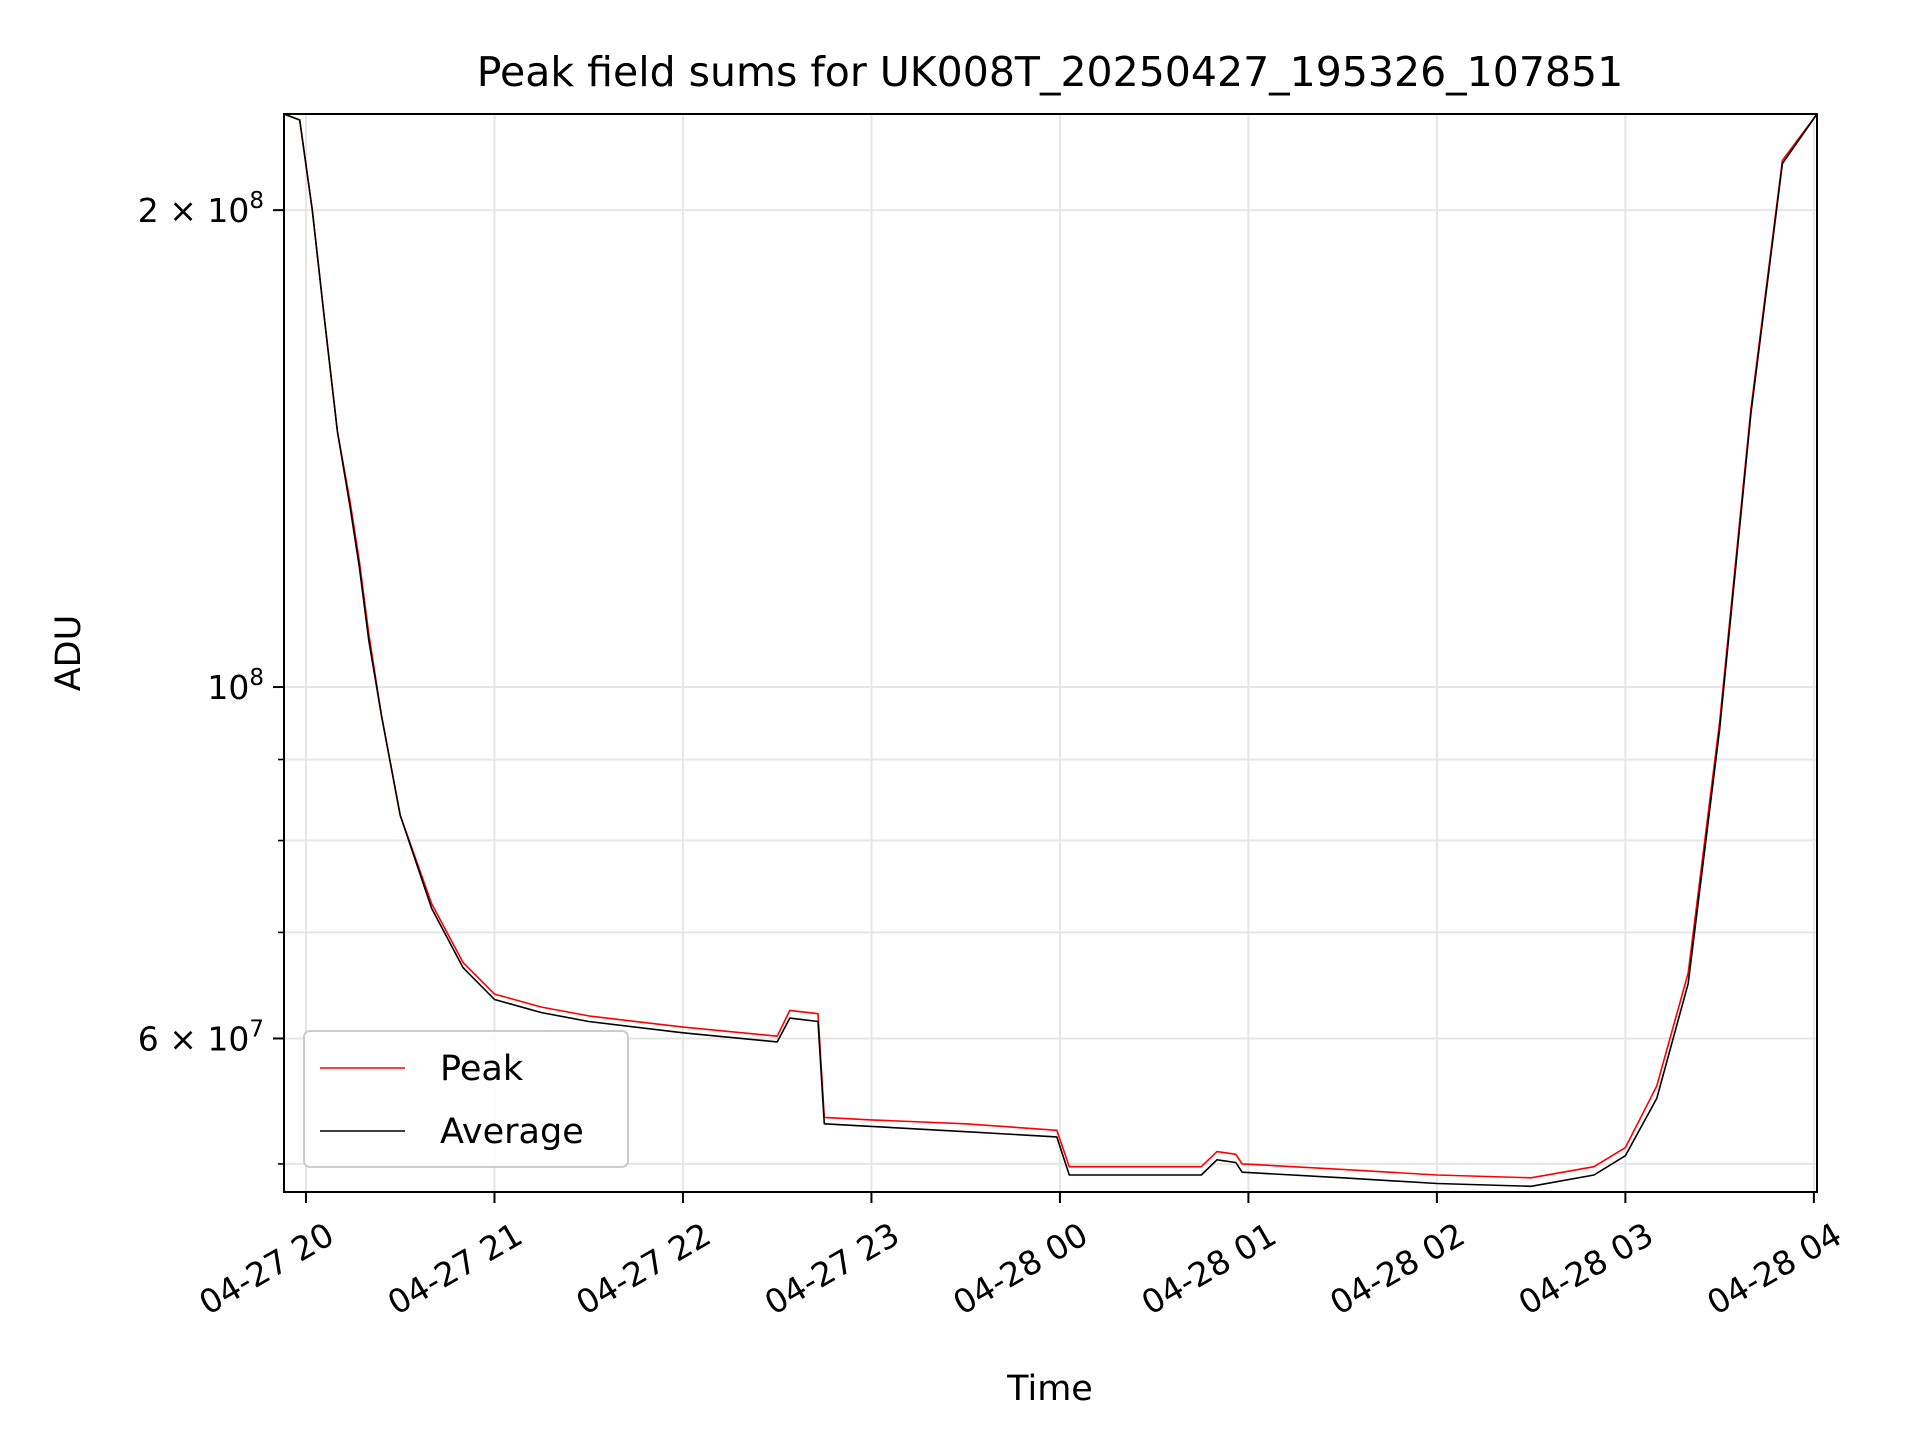 The height and width of the screenshot is (1440, 1920). What do you see at coordinates (1049, 1389) in the screenshot?
I see `x-axis-label: Time` at bounding box center [1049, 1389].